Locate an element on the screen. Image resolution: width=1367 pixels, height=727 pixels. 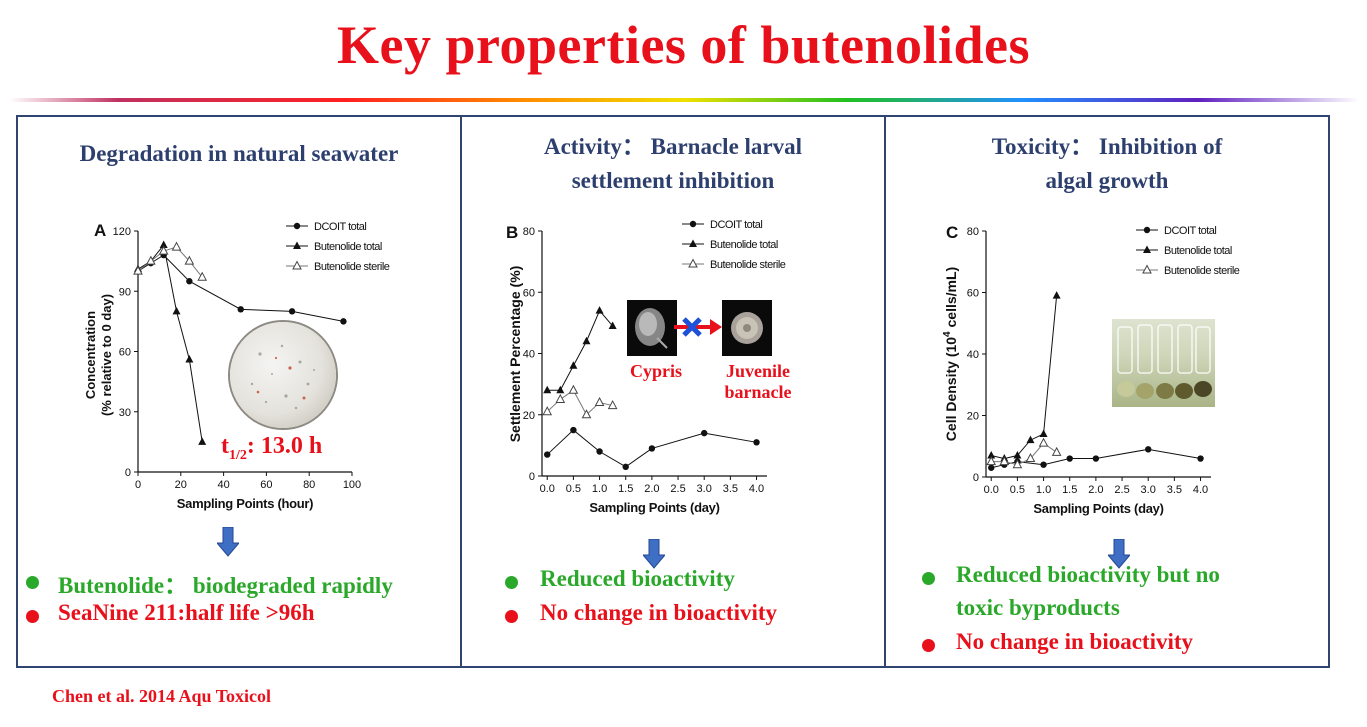
y-axis-label: Settlement Percentage (%) is located at coordinates (515, 354).